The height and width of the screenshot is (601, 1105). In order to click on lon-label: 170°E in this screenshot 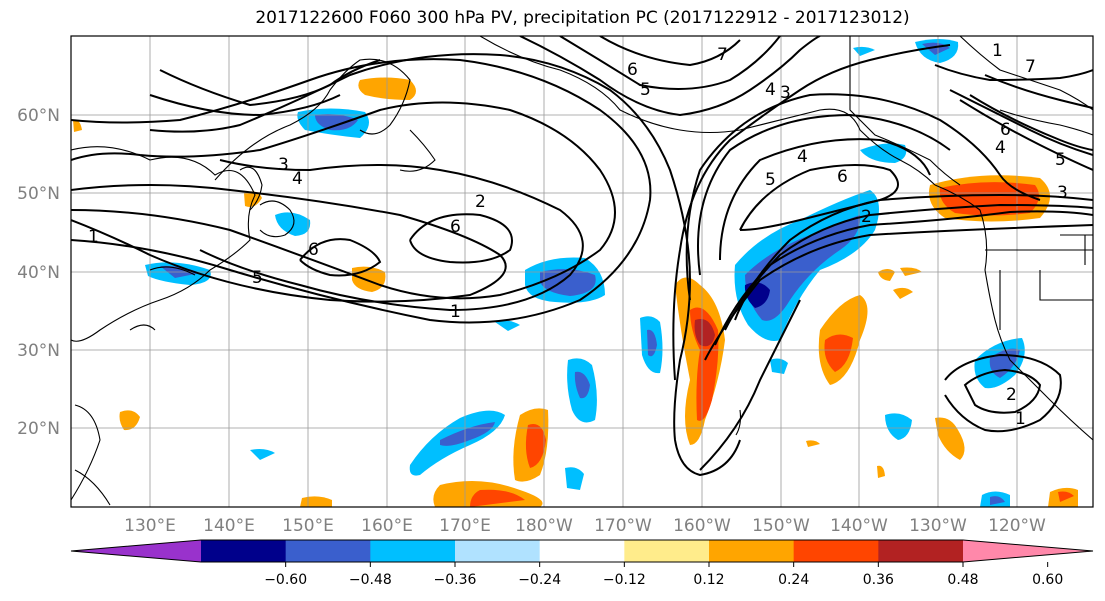, I will do `click(465, 526)`.